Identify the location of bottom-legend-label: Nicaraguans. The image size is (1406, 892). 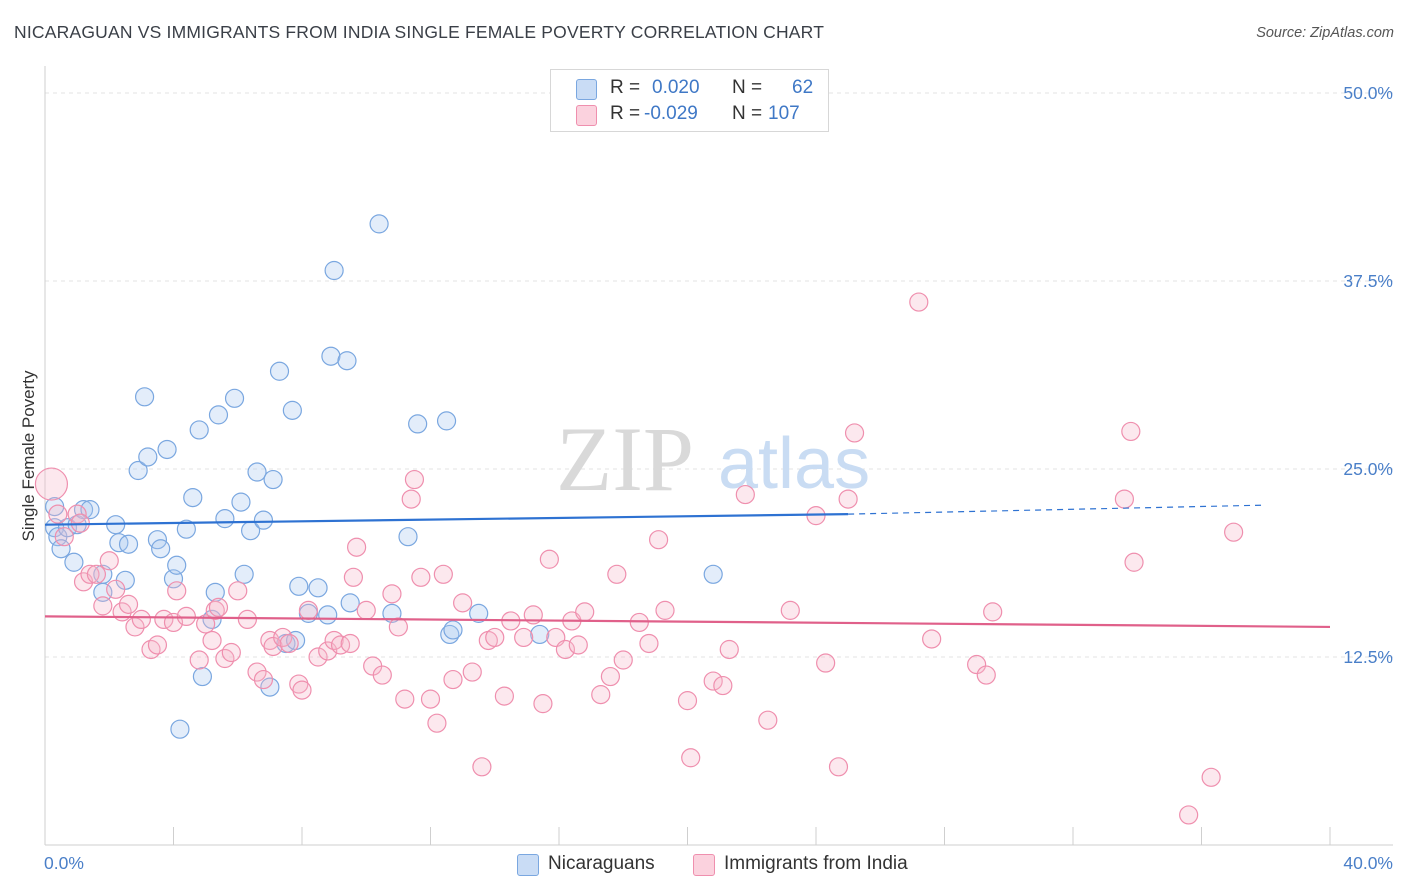
(601, 863).